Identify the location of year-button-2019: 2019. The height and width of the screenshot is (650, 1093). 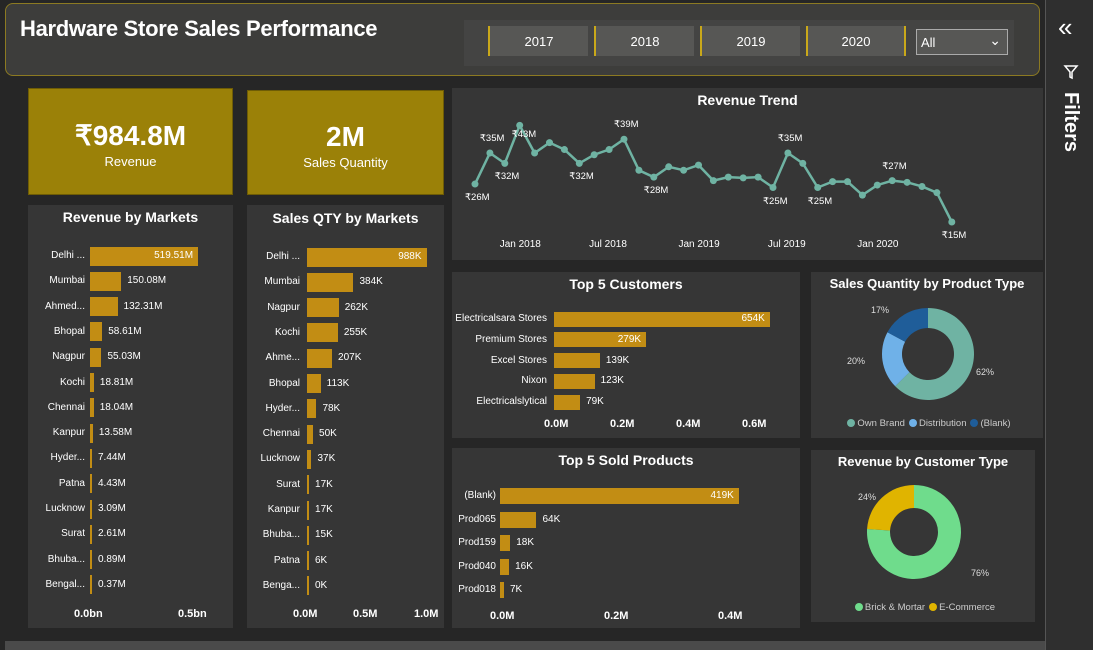
(750, 41).